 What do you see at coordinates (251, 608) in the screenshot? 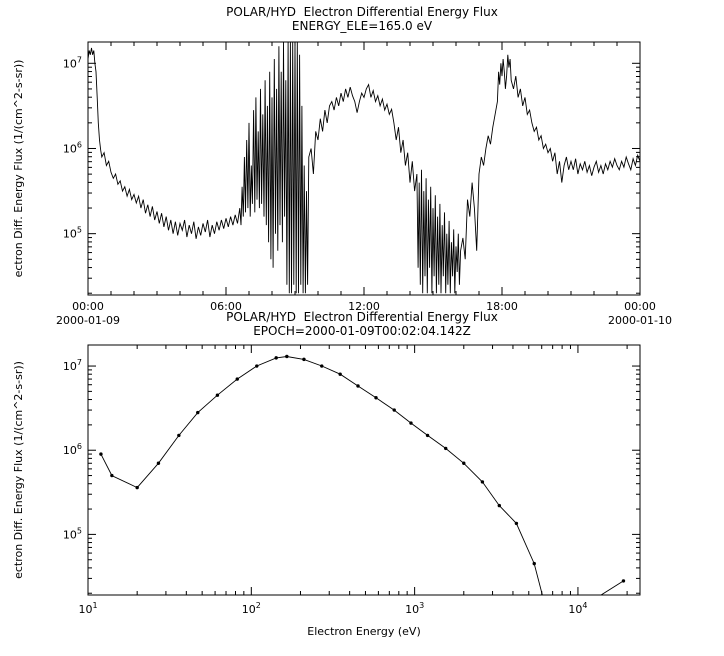
I see `x-tick-label: 10²` at bounding box center [251, 608].